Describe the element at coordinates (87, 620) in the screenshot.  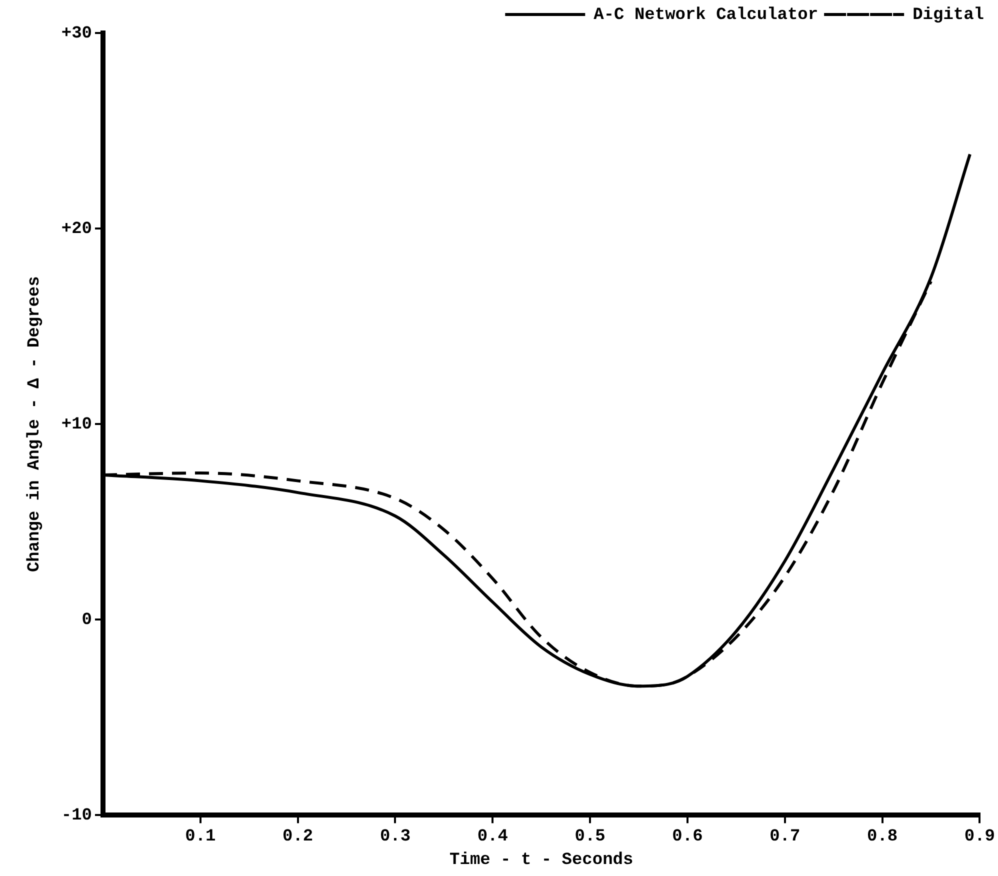
I see `y-tick-label: 0` at that location.